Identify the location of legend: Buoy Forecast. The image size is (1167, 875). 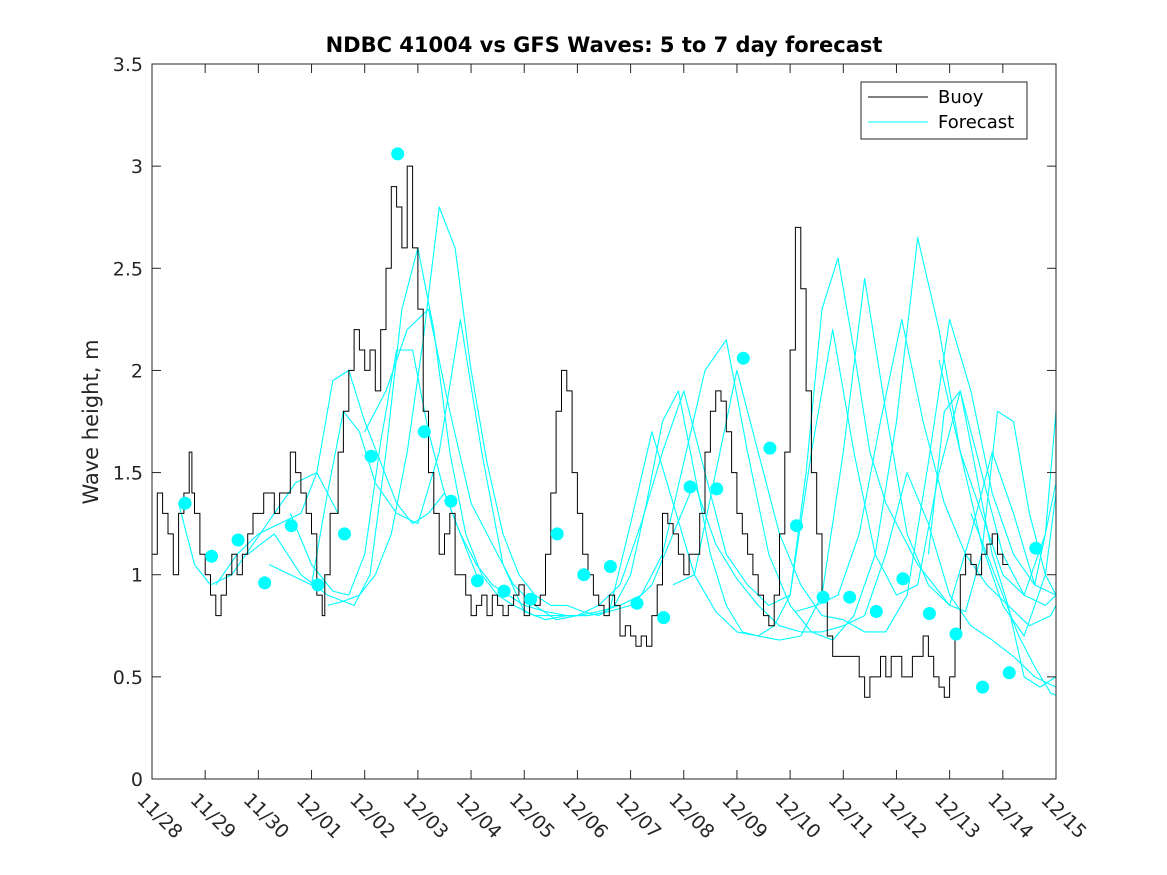
(944, 110).